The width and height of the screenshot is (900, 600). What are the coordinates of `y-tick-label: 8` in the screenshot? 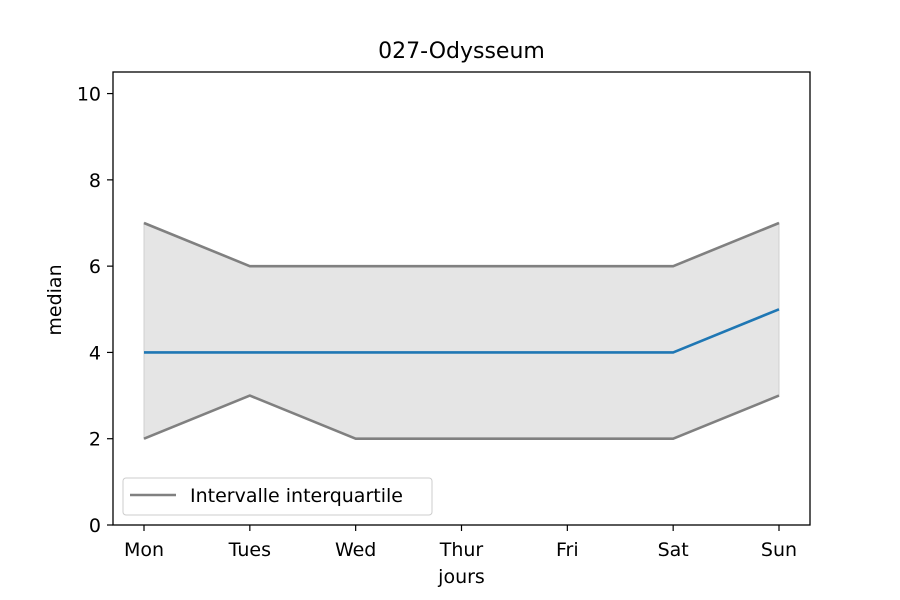 It's located at (95, 181).